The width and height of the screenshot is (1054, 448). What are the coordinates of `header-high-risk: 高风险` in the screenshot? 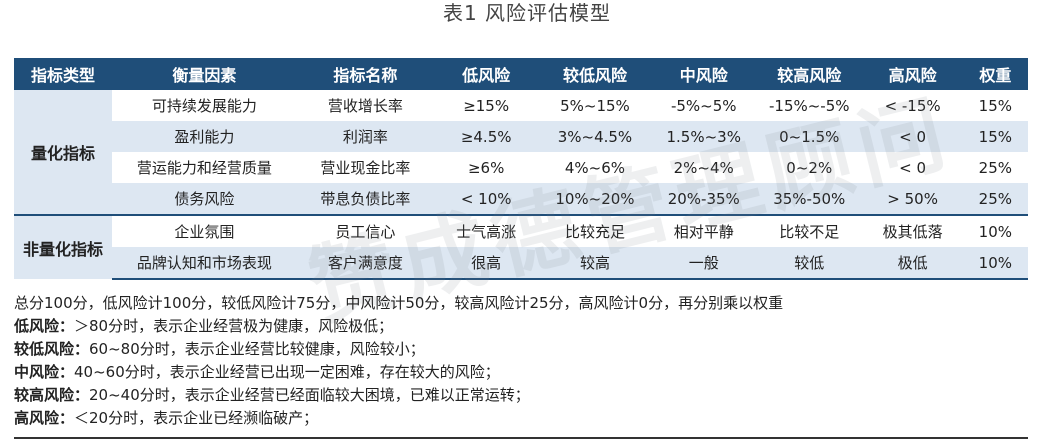 It's located at (912, 74).